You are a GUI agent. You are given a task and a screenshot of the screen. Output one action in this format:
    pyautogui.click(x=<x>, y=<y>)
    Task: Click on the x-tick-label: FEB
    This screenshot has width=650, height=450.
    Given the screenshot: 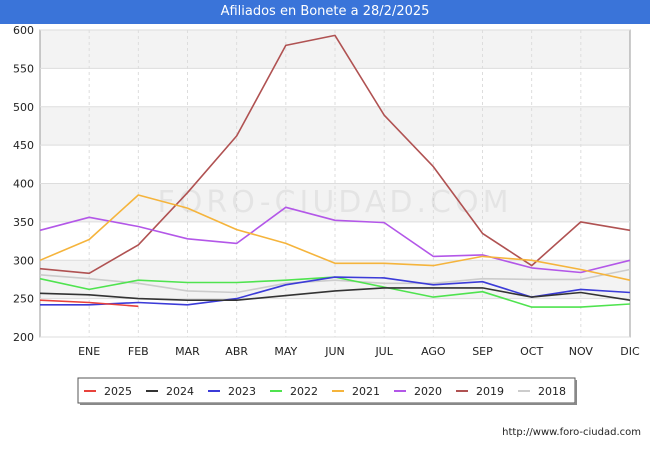 What is the action you would take?
    pyautogui.click(x=138, y=351)
    